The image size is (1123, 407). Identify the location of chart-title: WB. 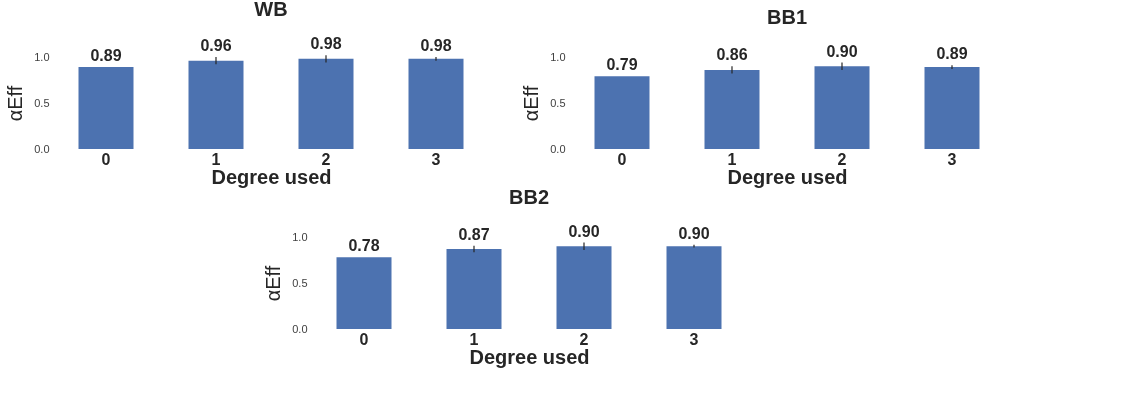
(271, 10).